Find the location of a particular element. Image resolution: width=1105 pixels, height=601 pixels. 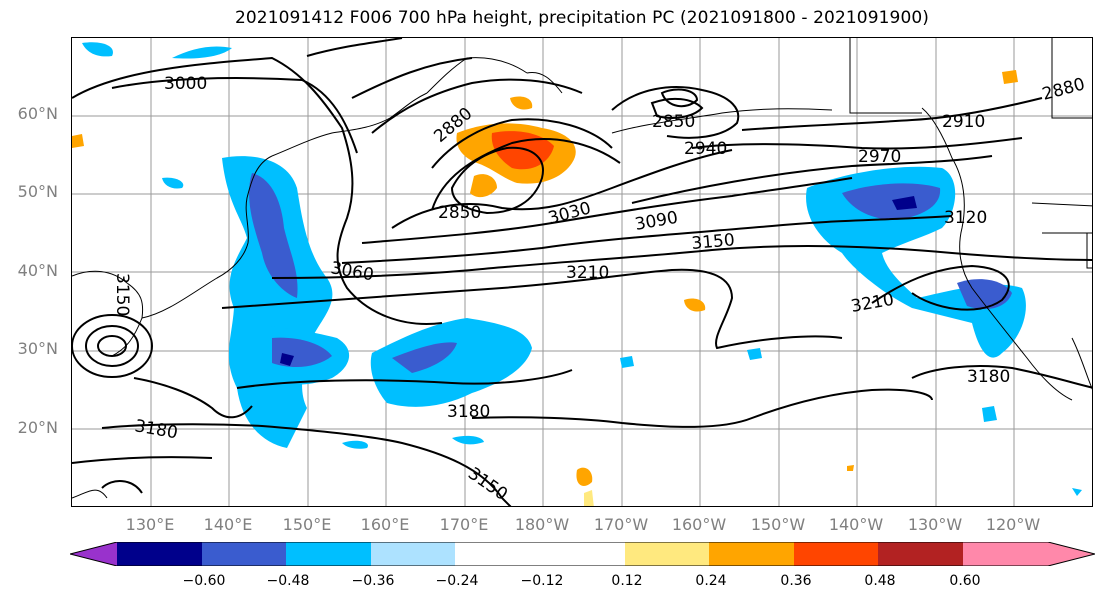

colorbar-tick: −0.24 is located at coordinates (457, 581).